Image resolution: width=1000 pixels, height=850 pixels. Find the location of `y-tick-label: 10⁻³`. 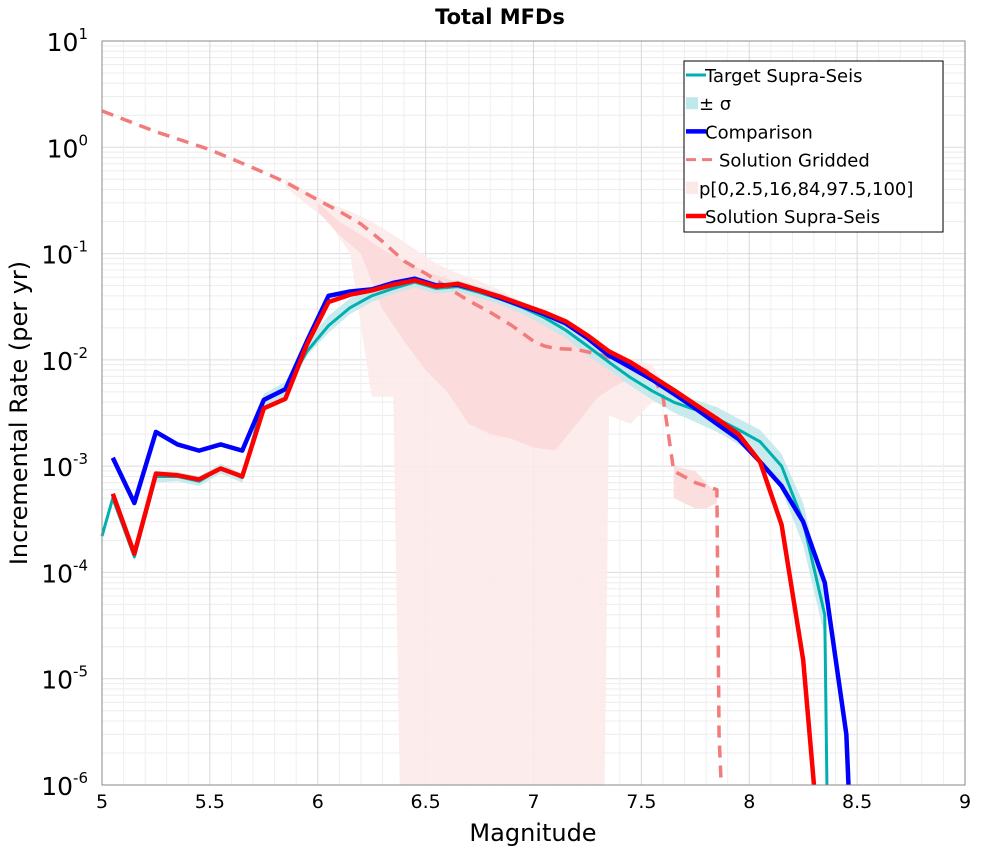

y-tick-label: 10⁻³ is located at coordinates (64, 466).